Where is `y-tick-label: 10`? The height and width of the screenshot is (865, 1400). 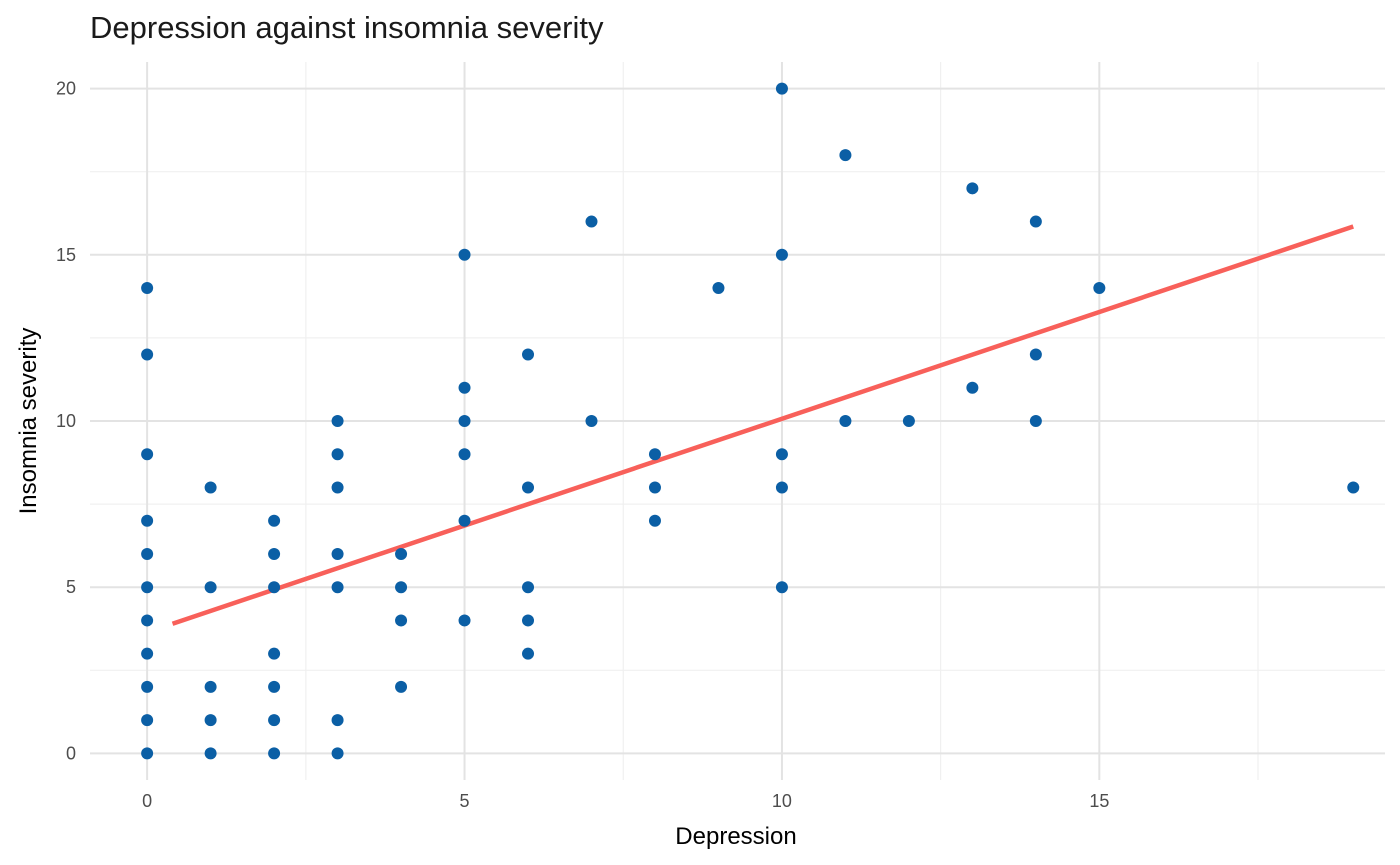
y-tick-label: 10 is located at coordinates (66, 421).